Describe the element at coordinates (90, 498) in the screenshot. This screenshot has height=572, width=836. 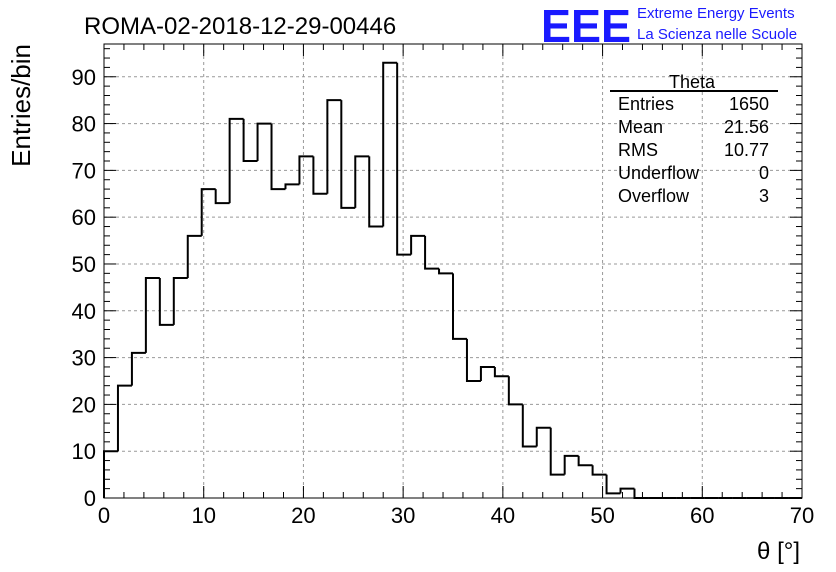
I see `y-tick-label: 0` at that location.